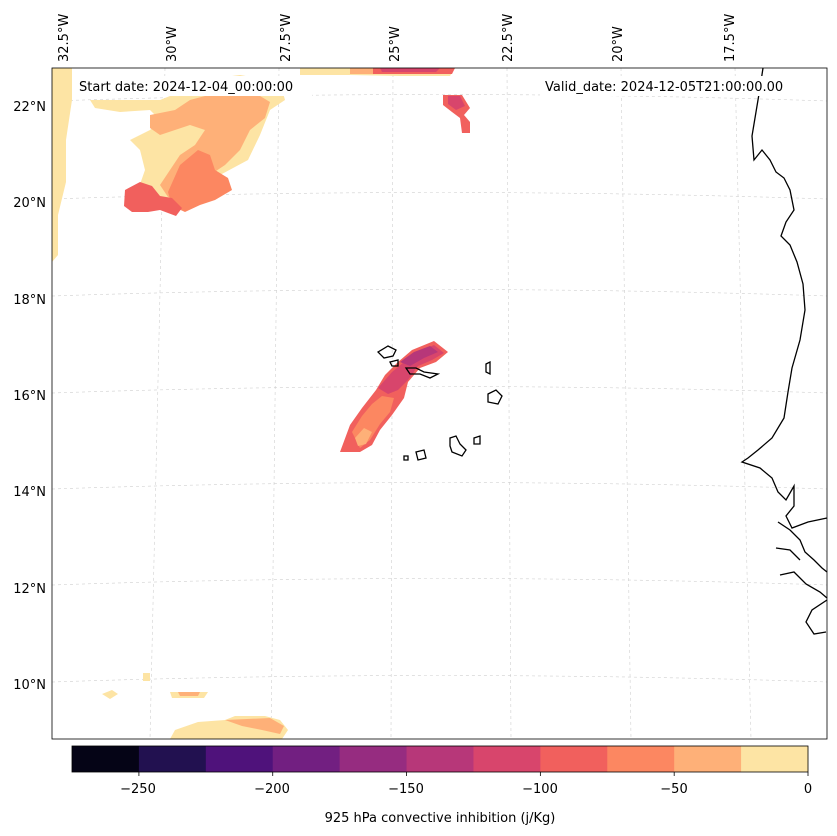 Image resolution: width=837 pixels, height=836 pixels. What do you see at coordinates (801, 560) in the screenshot?
I see `africa-coastline-detail` at bounding box center [801, 560].